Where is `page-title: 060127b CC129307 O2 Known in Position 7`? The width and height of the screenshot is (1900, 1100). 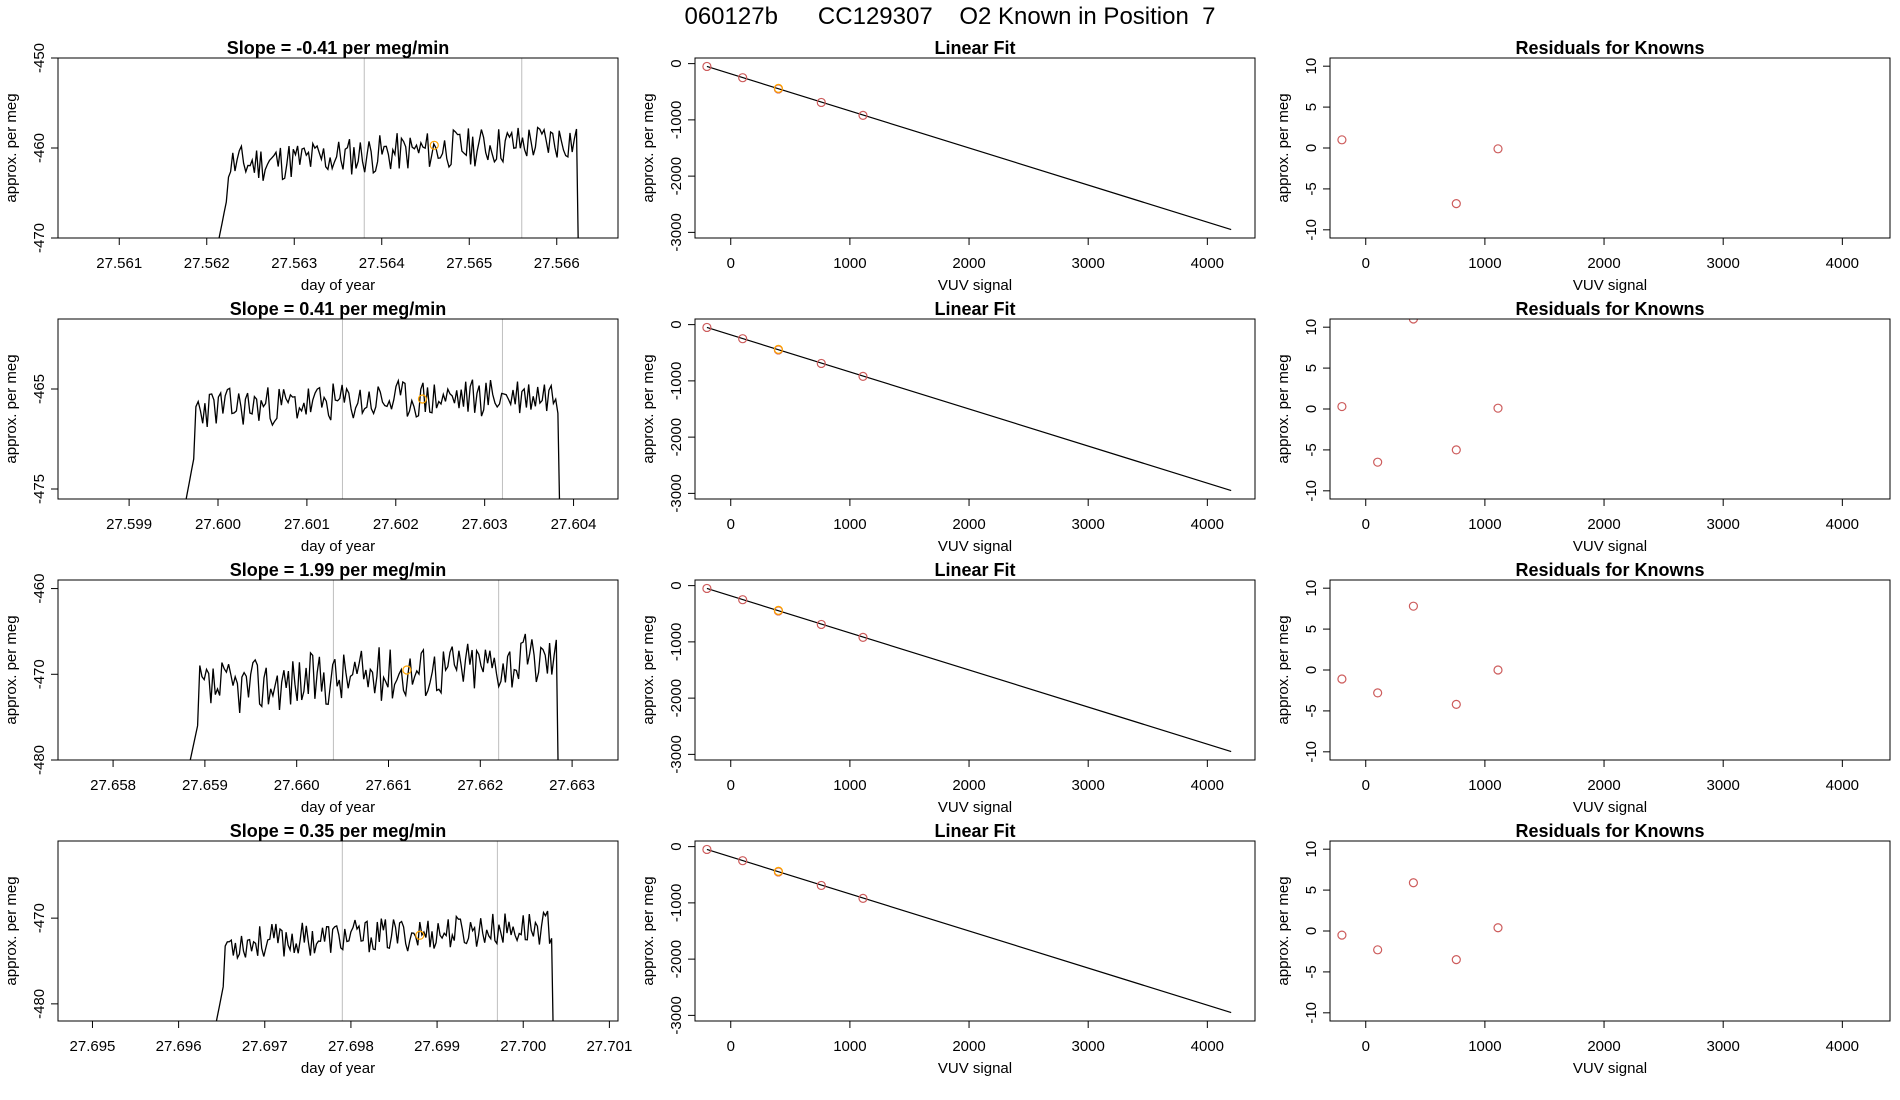 page-title: 060127b CC129307 O2 Known in Position 7 is located at coordinates (950, 16).